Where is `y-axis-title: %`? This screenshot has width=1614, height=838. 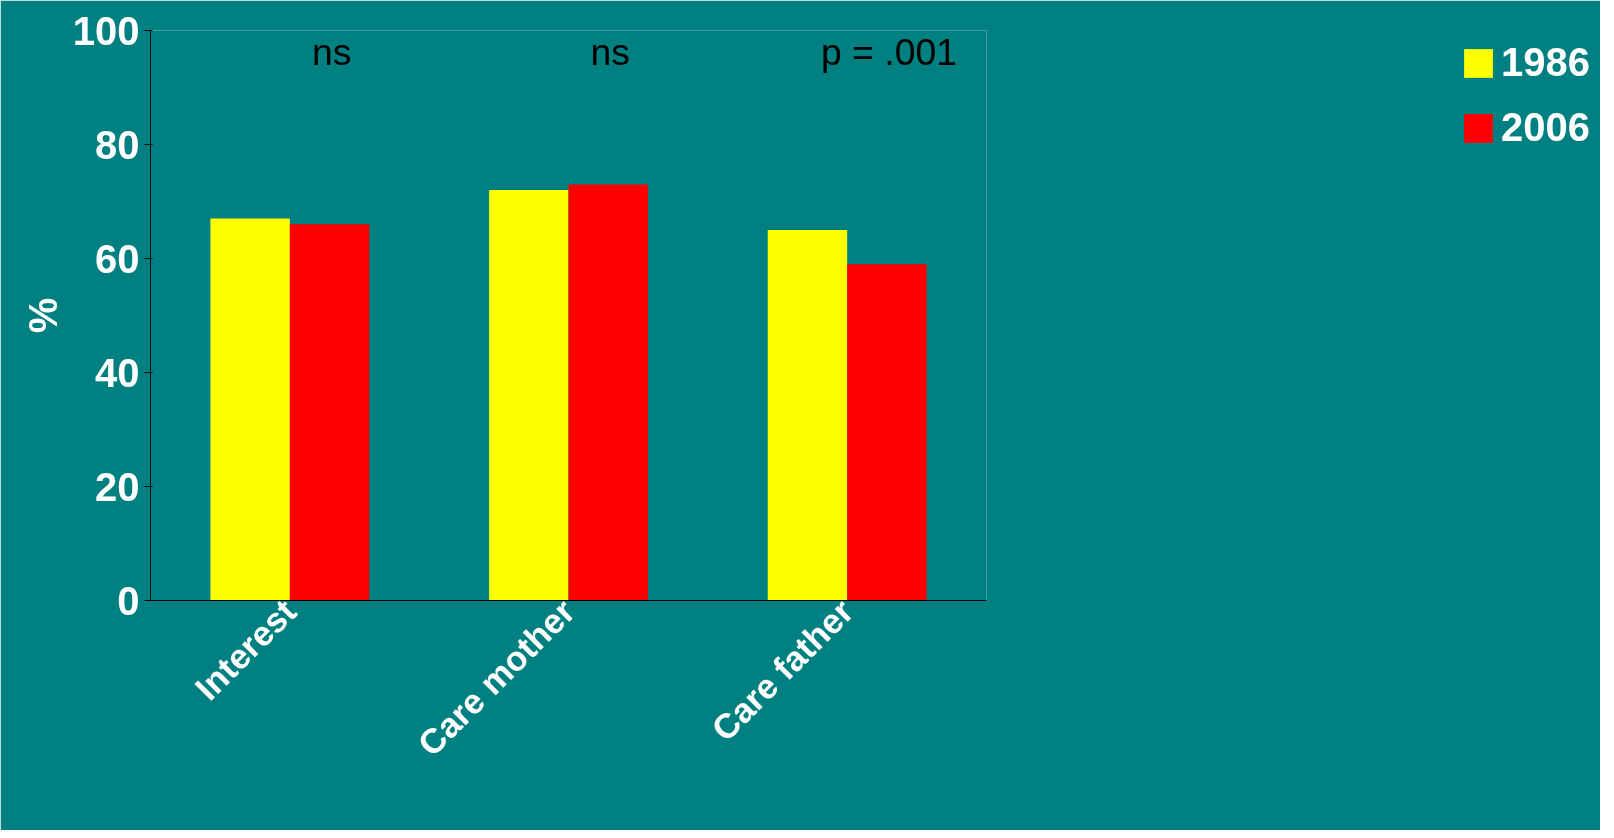
y-axis-title: % is located at coordinates (42, 315).